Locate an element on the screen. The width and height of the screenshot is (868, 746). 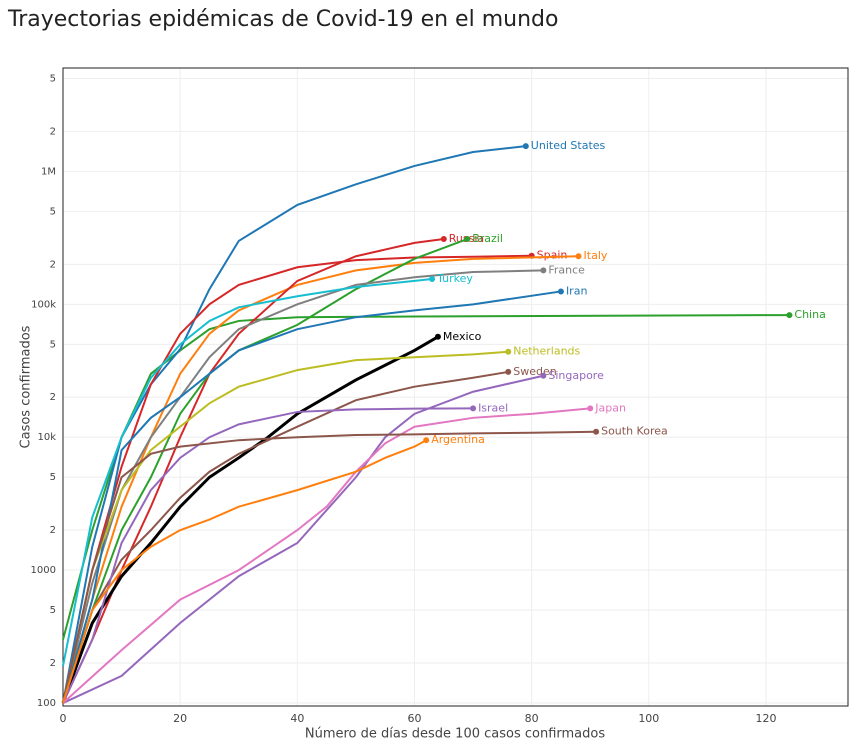
series-label: Spain is located at coordinates (552, 255).